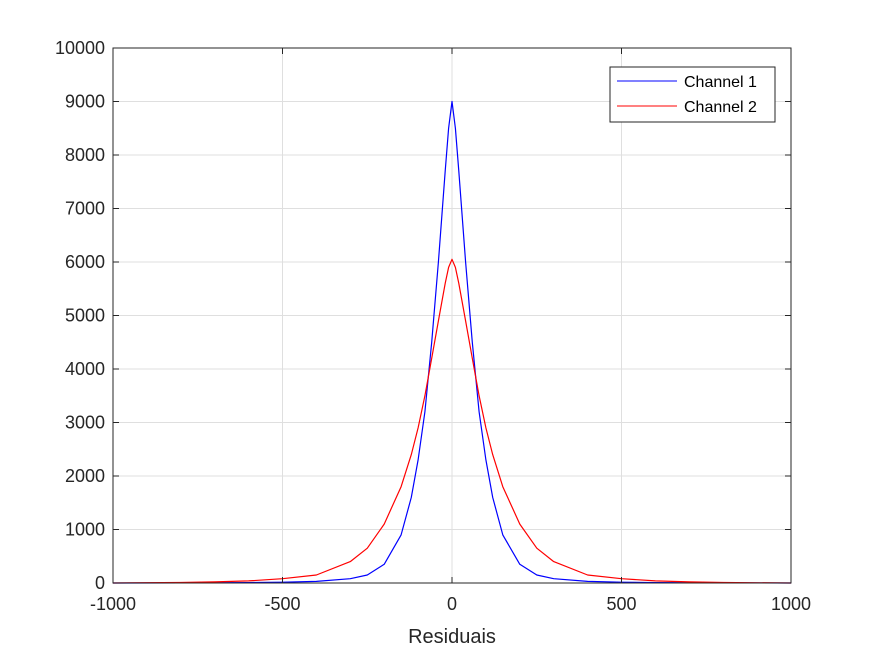 The image size is (875, 656). What do you see at coordinates (85, 102) in the screenshot?
I see `y-tick-label: 9000` at bounding box center [85, 102].